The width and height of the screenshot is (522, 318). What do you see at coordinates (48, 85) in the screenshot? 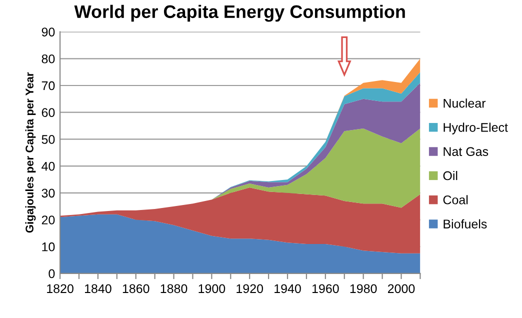
I see `y-tick-label: 70` at bounding box center [48, 85].